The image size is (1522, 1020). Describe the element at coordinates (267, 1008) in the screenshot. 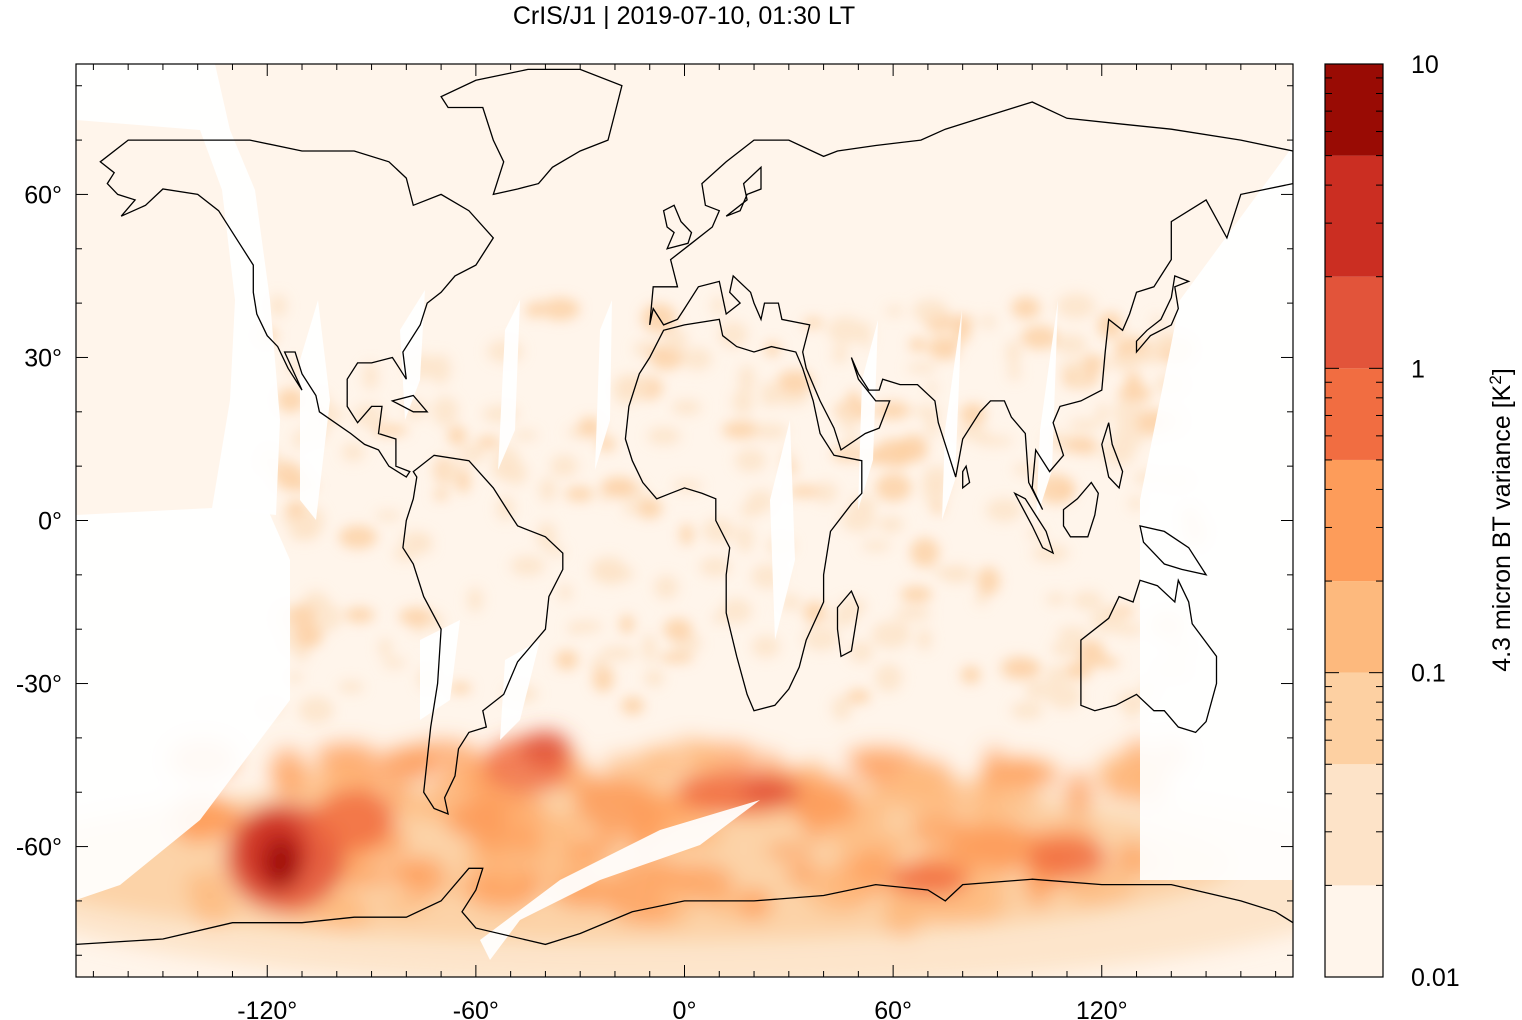

I see `x-tick-label: -120°` at that location.